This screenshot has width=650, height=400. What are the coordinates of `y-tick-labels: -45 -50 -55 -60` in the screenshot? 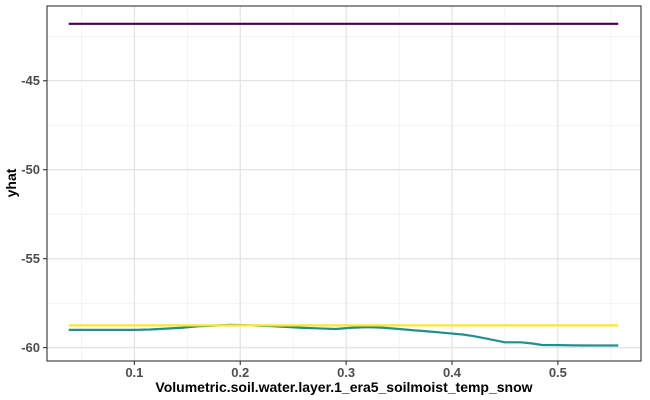 It's located at (30, 214).